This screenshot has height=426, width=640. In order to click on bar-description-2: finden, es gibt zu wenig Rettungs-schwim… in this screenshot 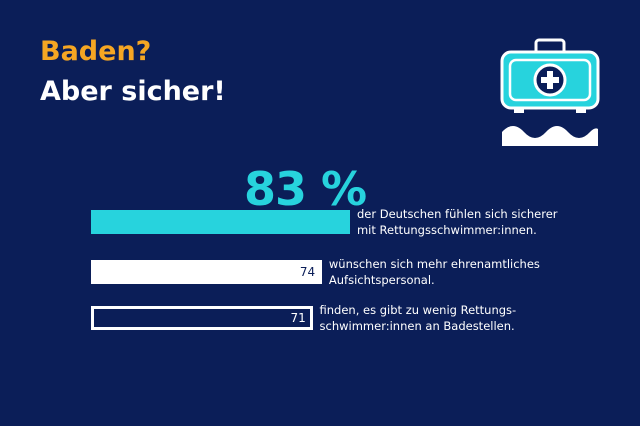, I will do `click(418, 318)`.